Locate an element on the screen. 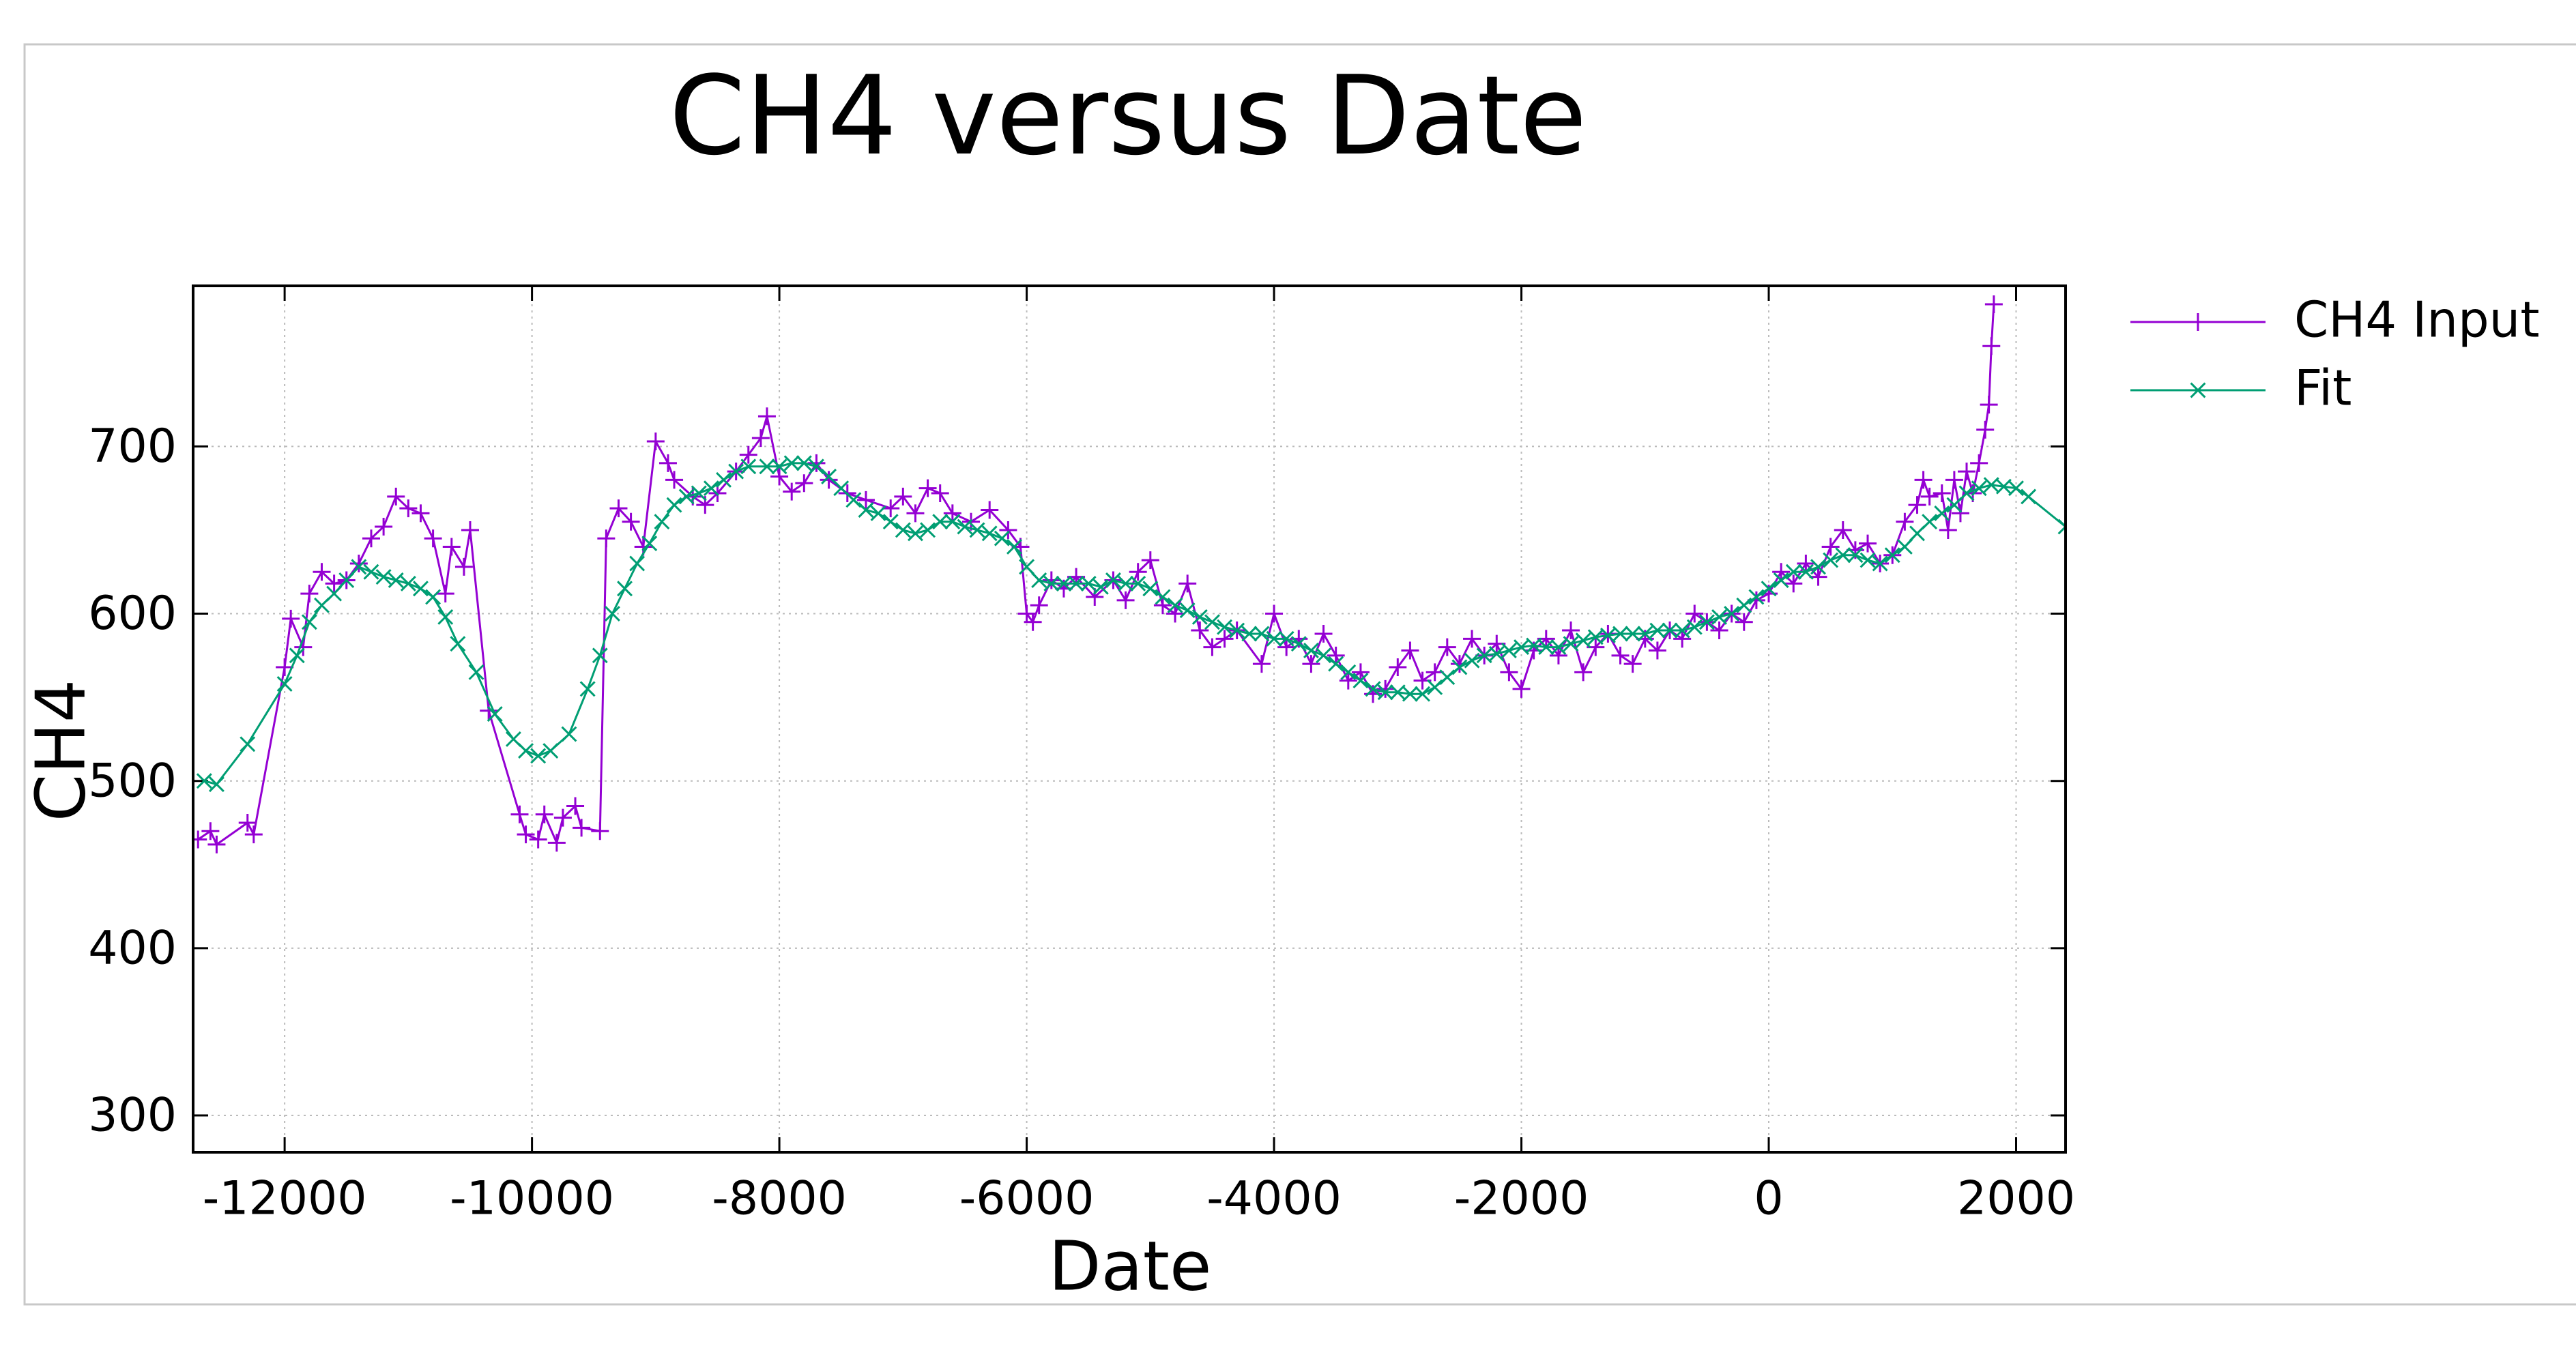  chart-title: CH4 versus Date is located at coordinates (1128, 115).